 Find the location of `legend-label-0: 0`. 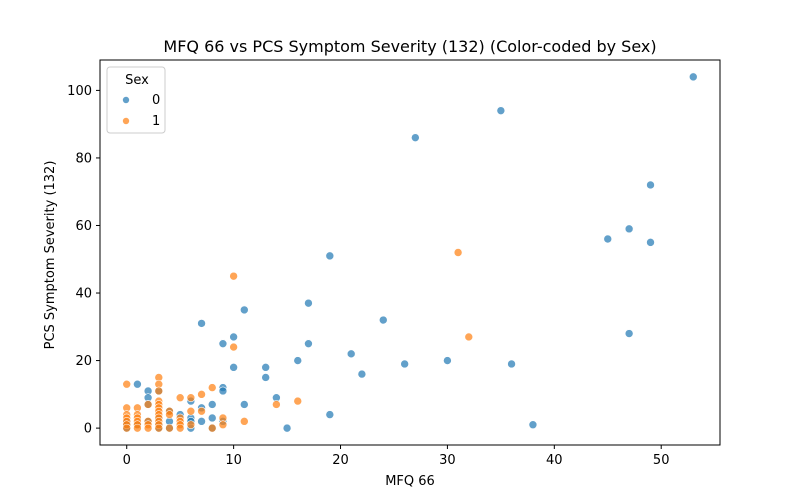

legend-label-0: 0 is located at coordinates (156, 100).